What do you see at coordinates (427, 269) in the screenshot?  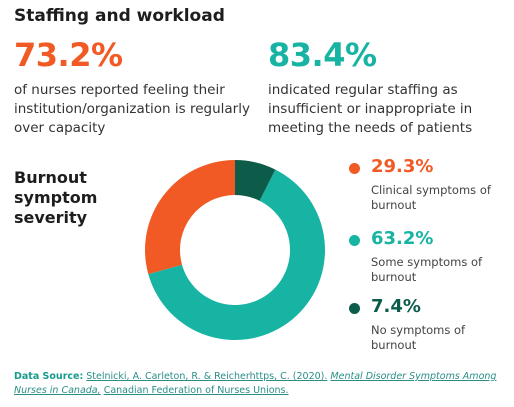 I see `legend-label-some: Some symptoms of burnout` at bounding box center [427, 269].